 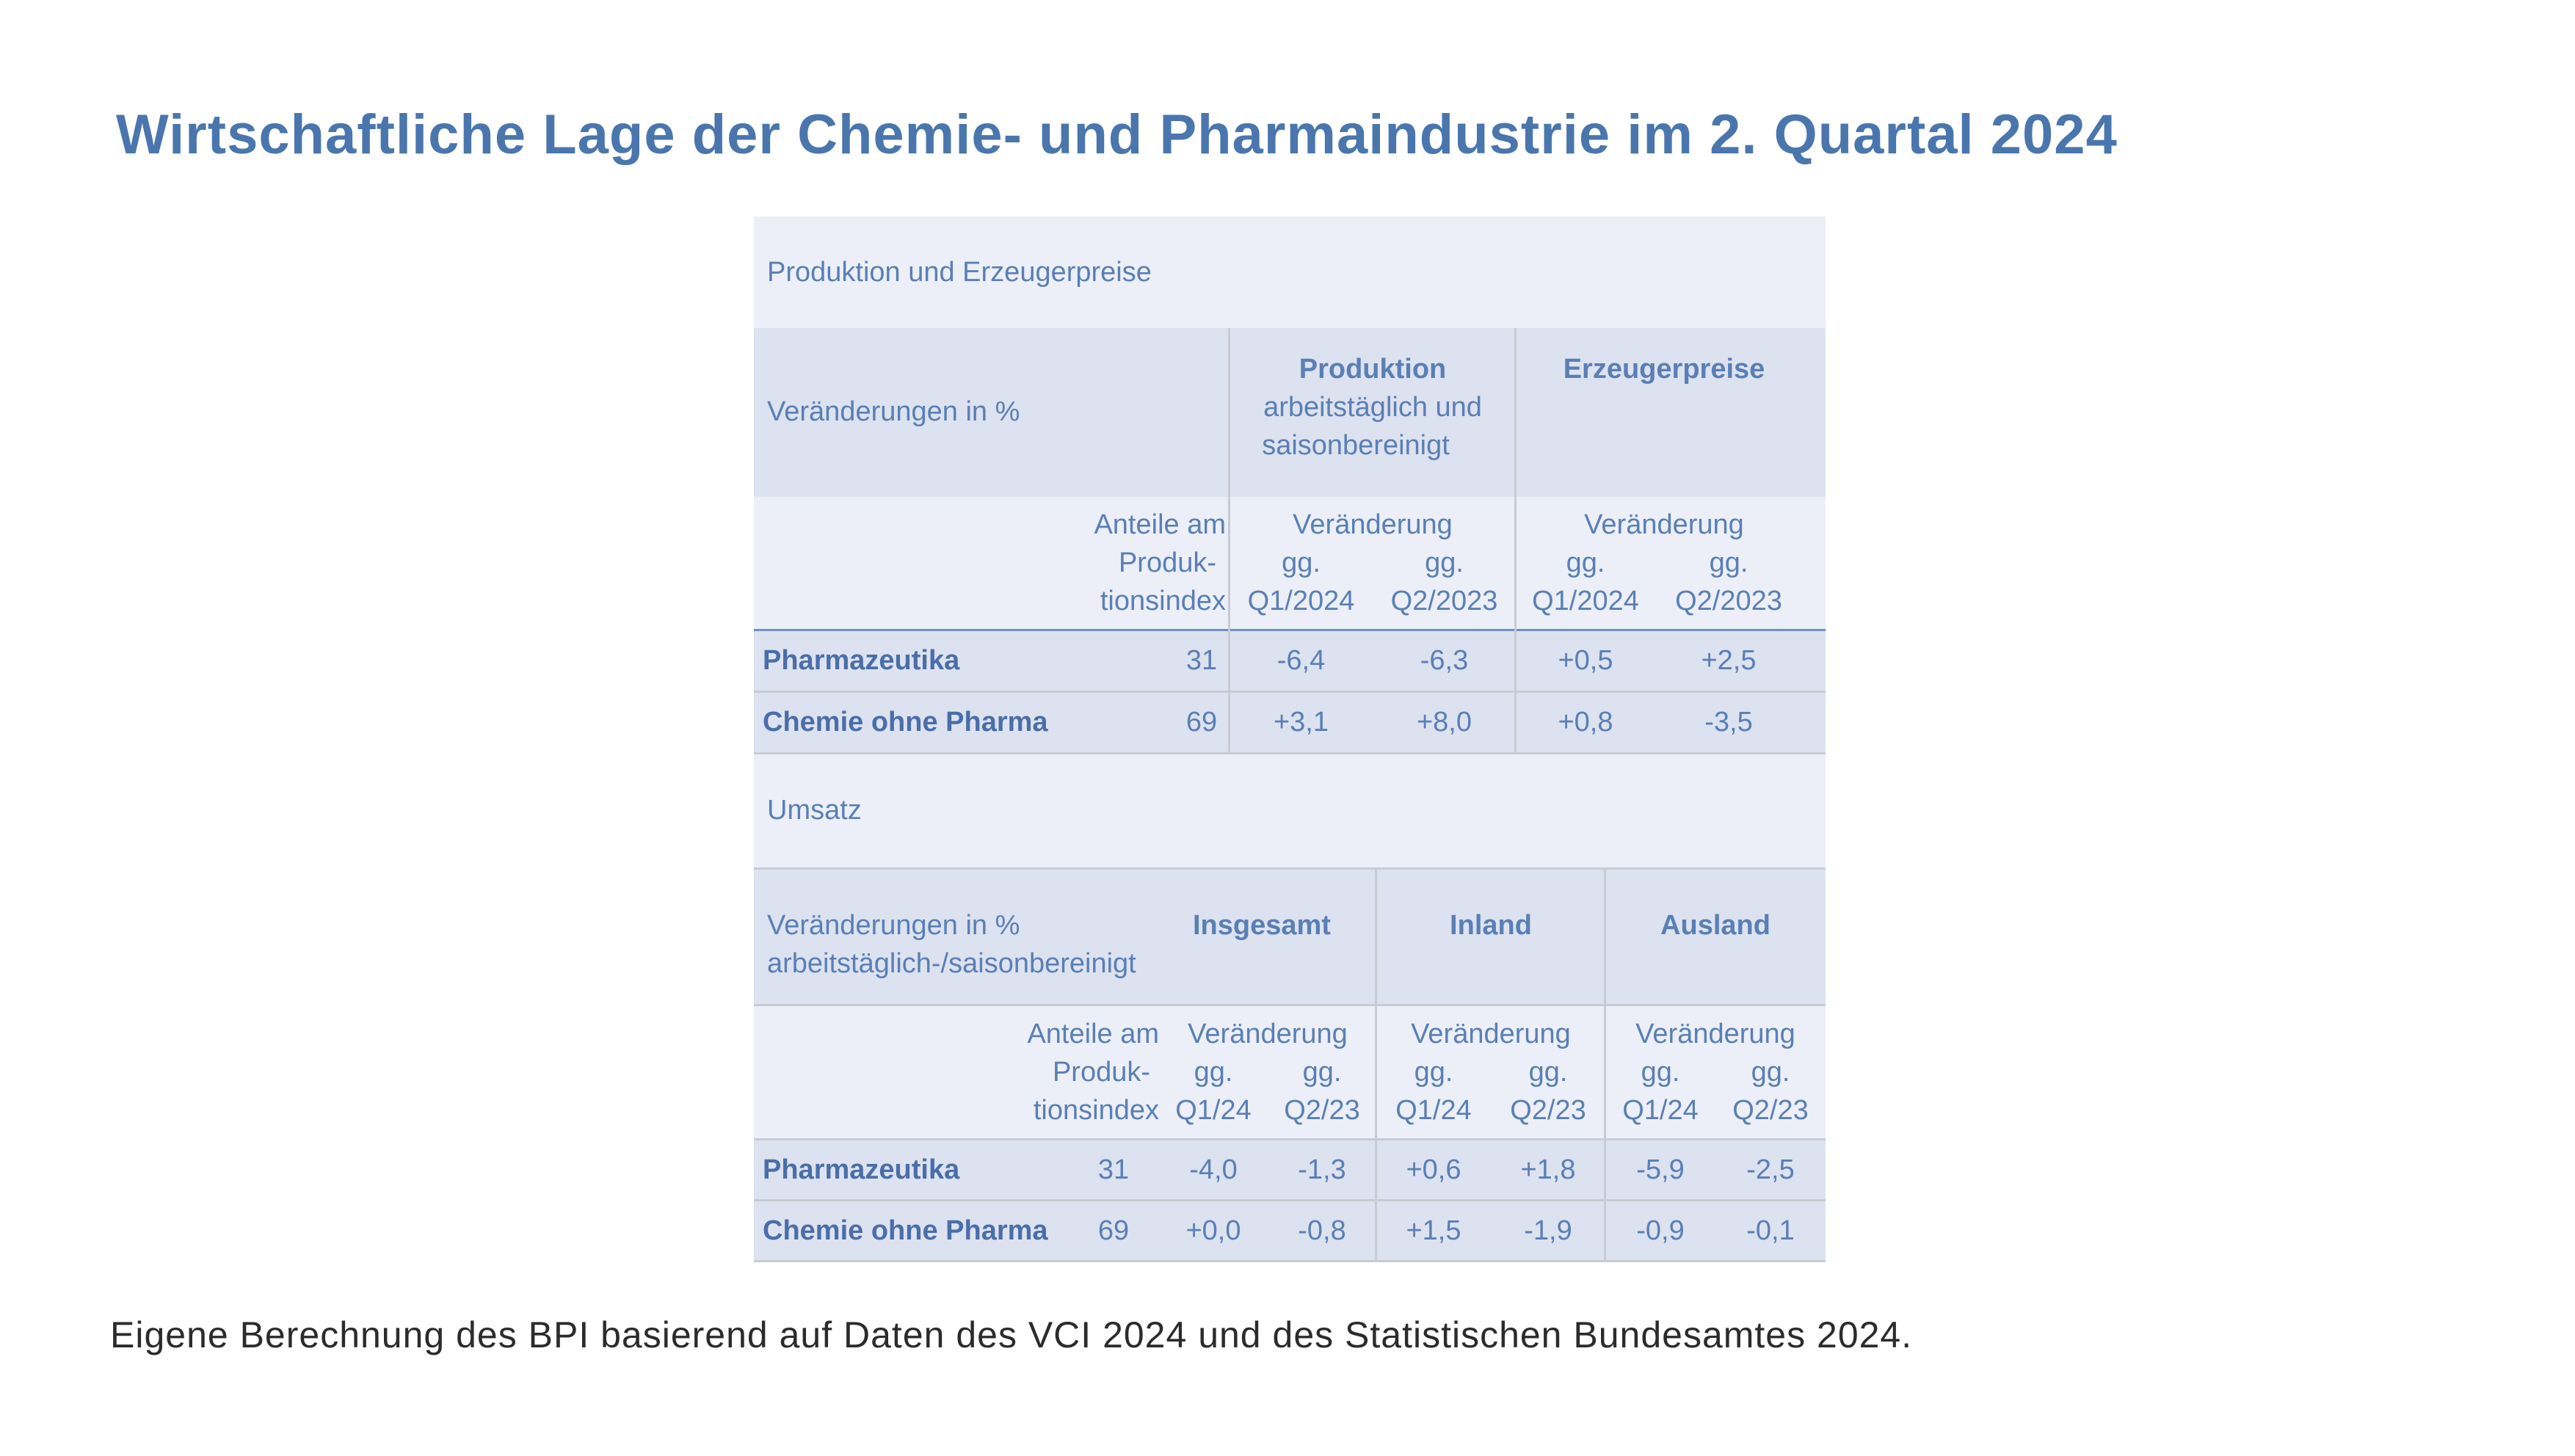 I want to click on production-change-label: Veränderung, so click(x=1373, y=524).